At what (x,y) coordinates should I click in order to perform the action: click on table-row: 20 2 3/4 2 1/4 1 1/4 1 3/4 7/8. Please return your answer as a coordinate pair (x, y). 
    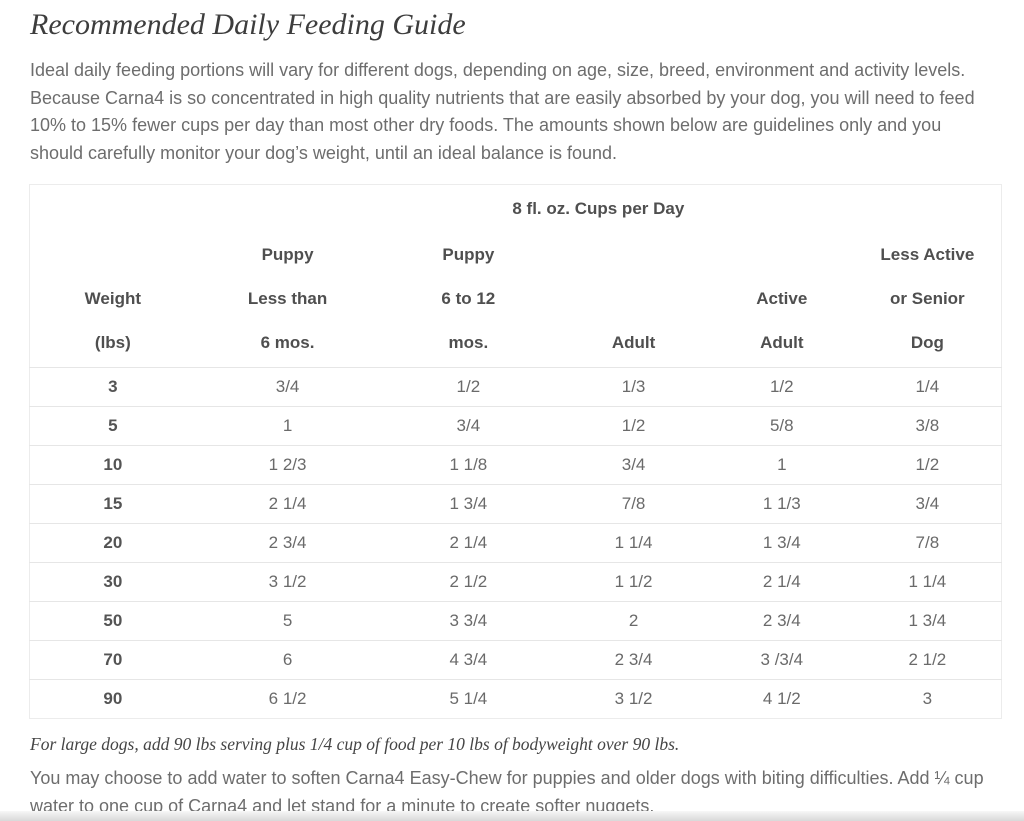
    Looking at the image, I should click on (515, 543).